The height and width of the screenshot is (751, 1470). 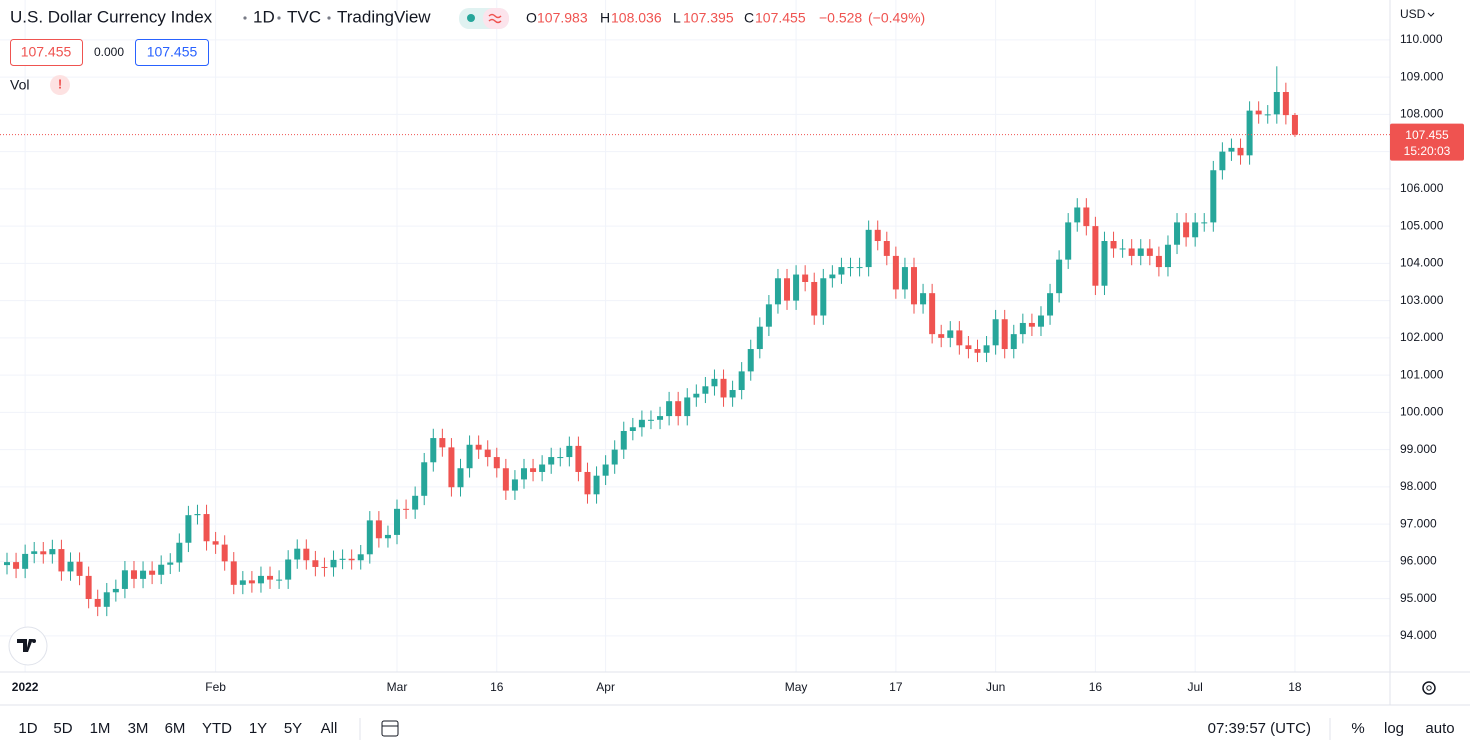 I want to click on y-tick-label: 98.000, so click(x=1418, y=486).